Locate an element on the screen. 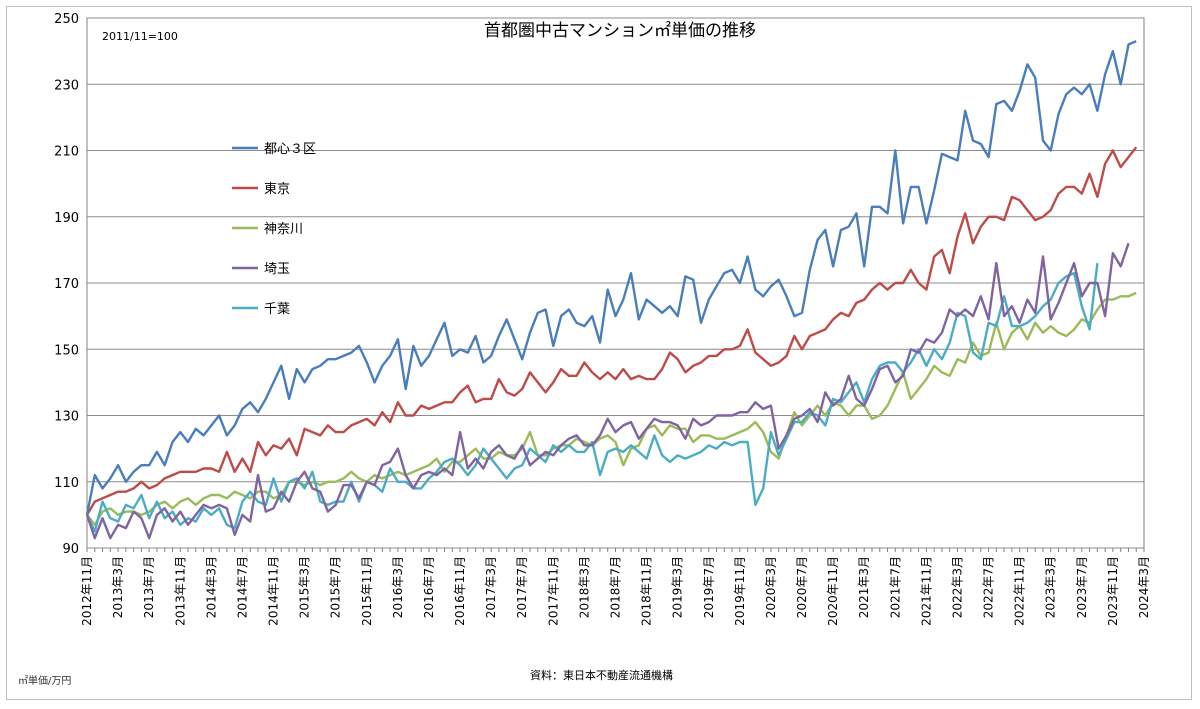  x-tick-label: 2016年11月 is located at coordinates (460, 591).